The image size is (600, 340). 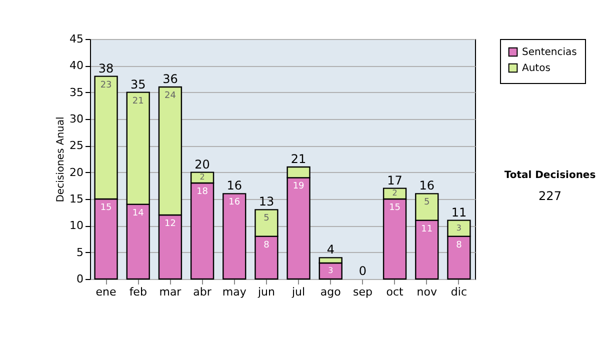 I want to click on y-tick-label: 45, so click(x=77, y=39).